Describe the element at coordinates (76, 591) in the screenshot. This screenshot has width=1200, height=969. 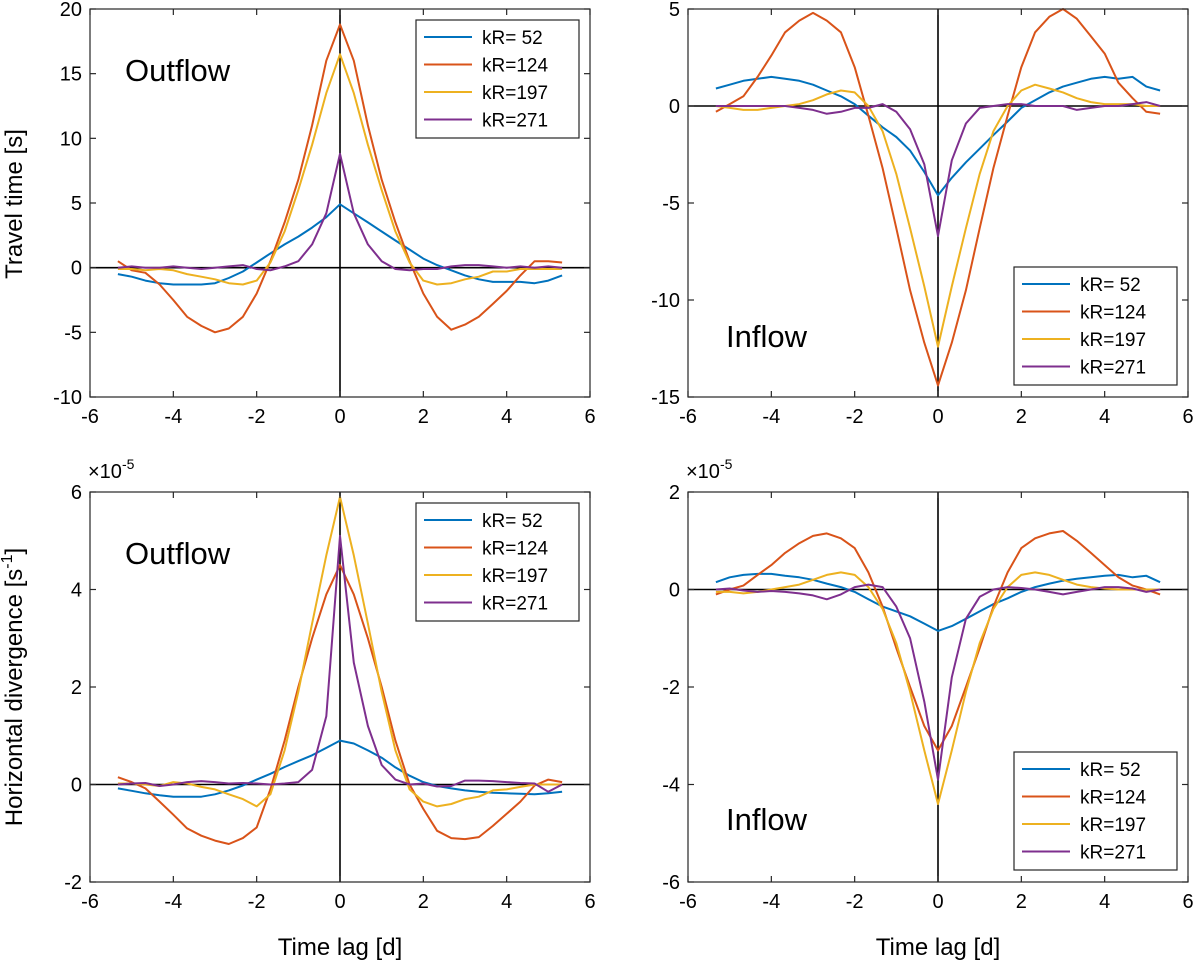
I see `y-tick-label: 4` at that location.